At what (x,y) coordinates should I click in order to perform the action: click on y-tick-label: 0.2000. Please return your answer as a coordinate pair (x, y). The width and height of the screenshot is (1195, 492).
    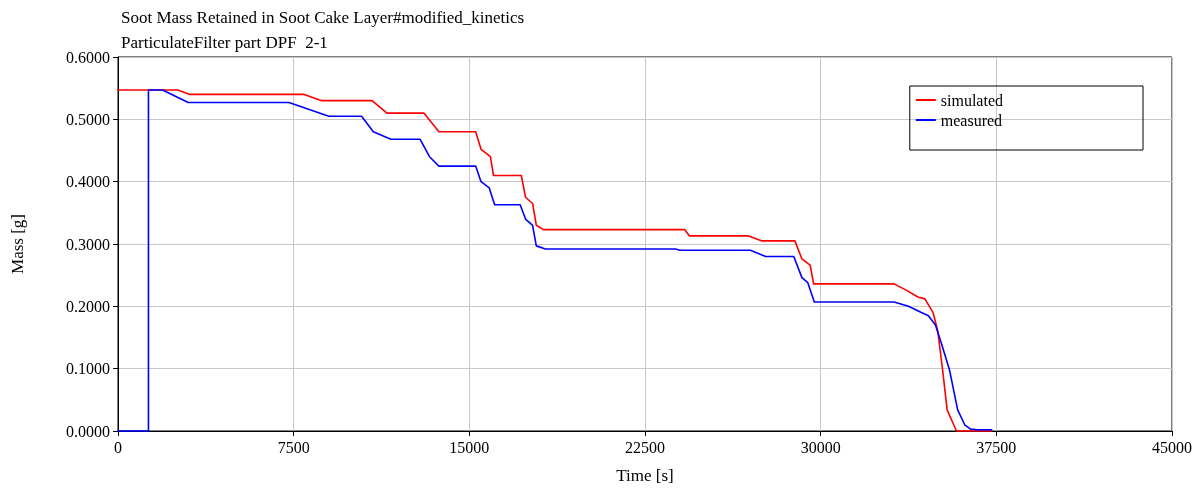
    Looking at the image, I should click on (88, 306).